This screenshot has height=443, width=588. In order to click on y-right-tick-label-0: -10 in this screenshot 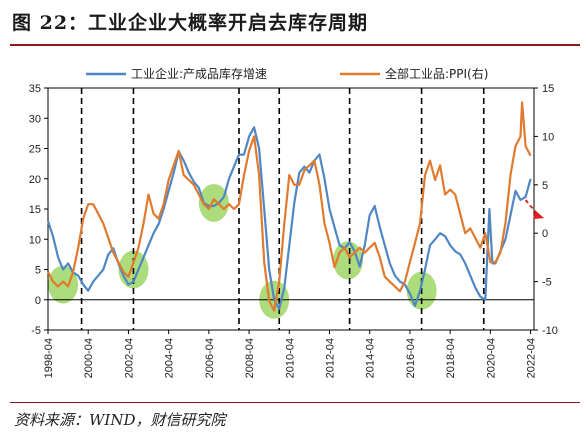, I will do `click(550, 331)`.